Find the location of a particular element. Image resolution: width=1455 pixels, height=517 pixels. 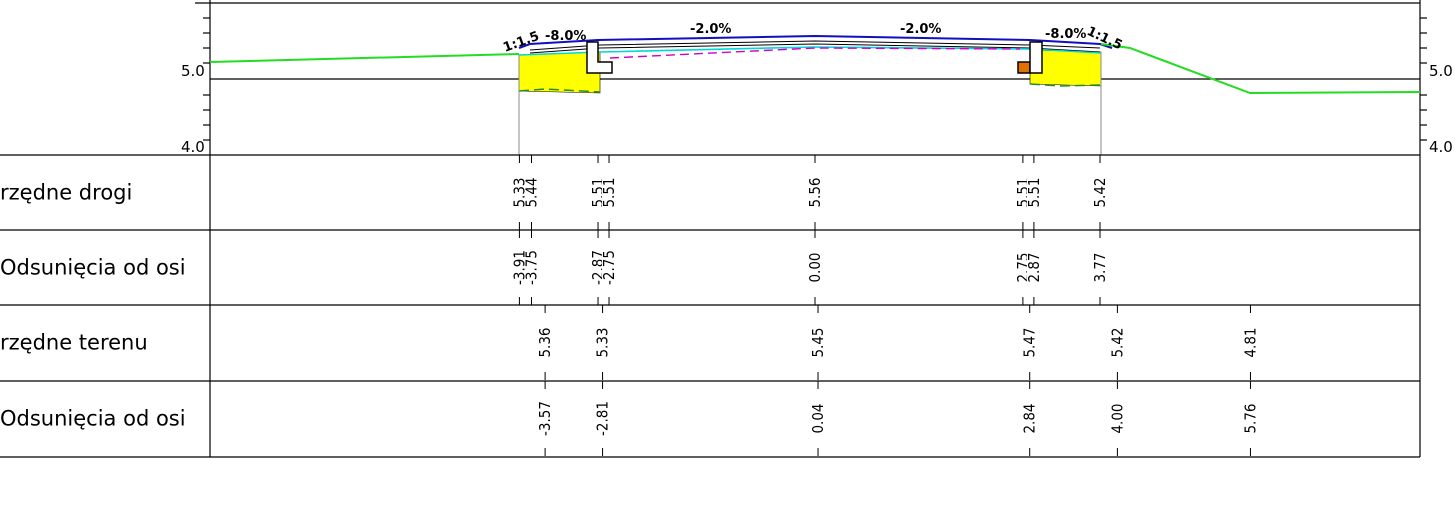

row-1-value-7: 3.77 is located at coordinates (1100, 267).